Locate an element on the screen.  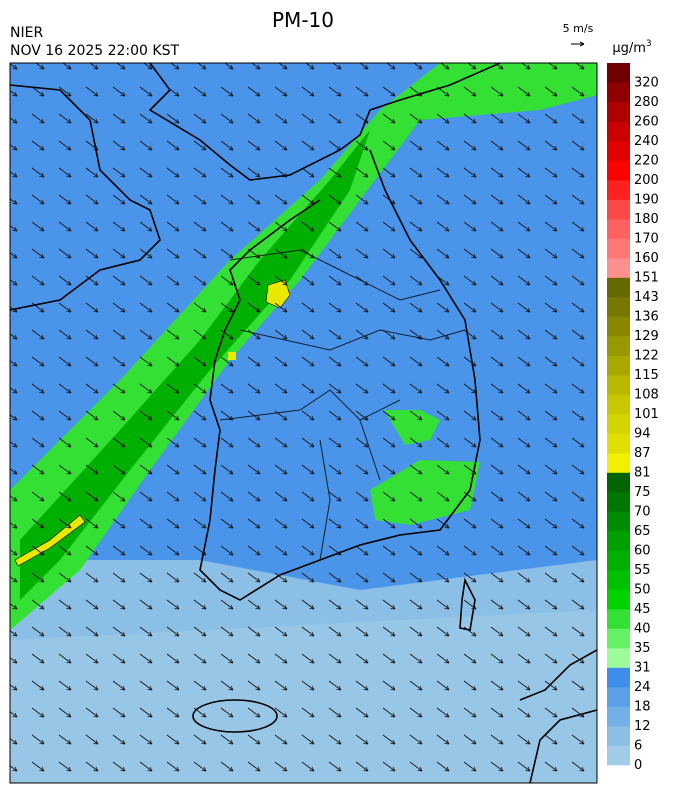
colorbar-label: 101 is located at coordinates (646, 414).